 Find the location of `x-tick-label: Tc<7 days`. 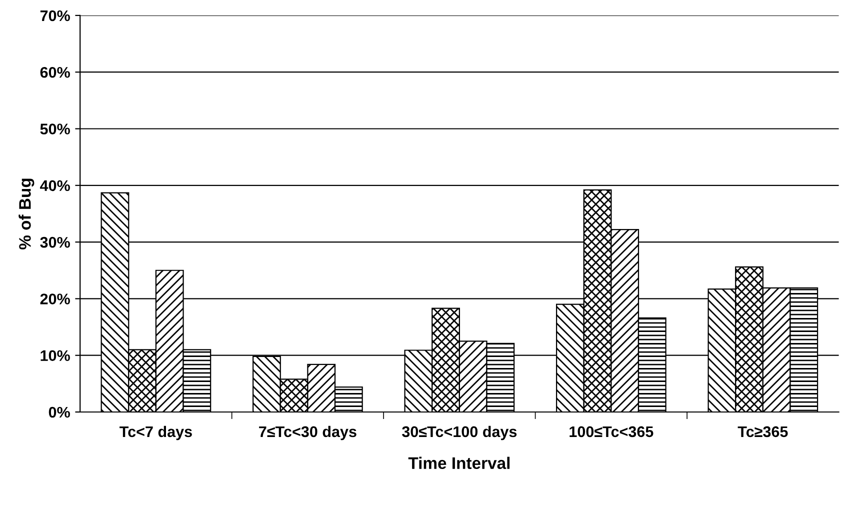

x-tick-label: Tc<7 days is located at coordinates (156, 433).